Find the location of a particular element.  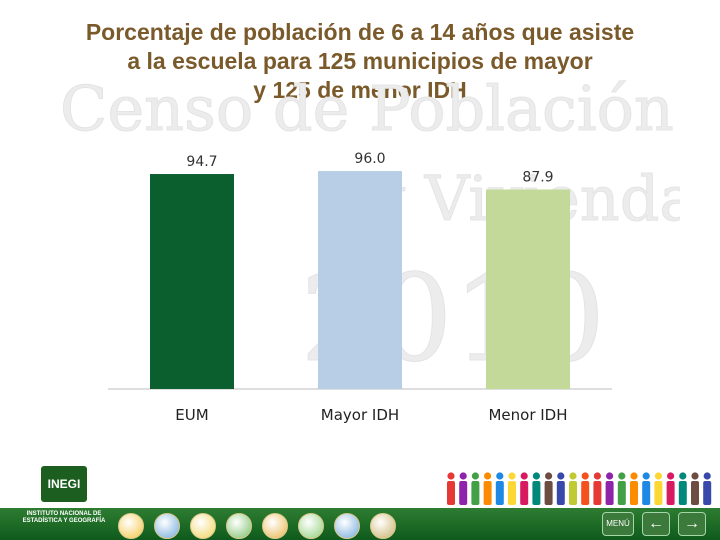

people-banner-icon is located at coordinates (579, 488).